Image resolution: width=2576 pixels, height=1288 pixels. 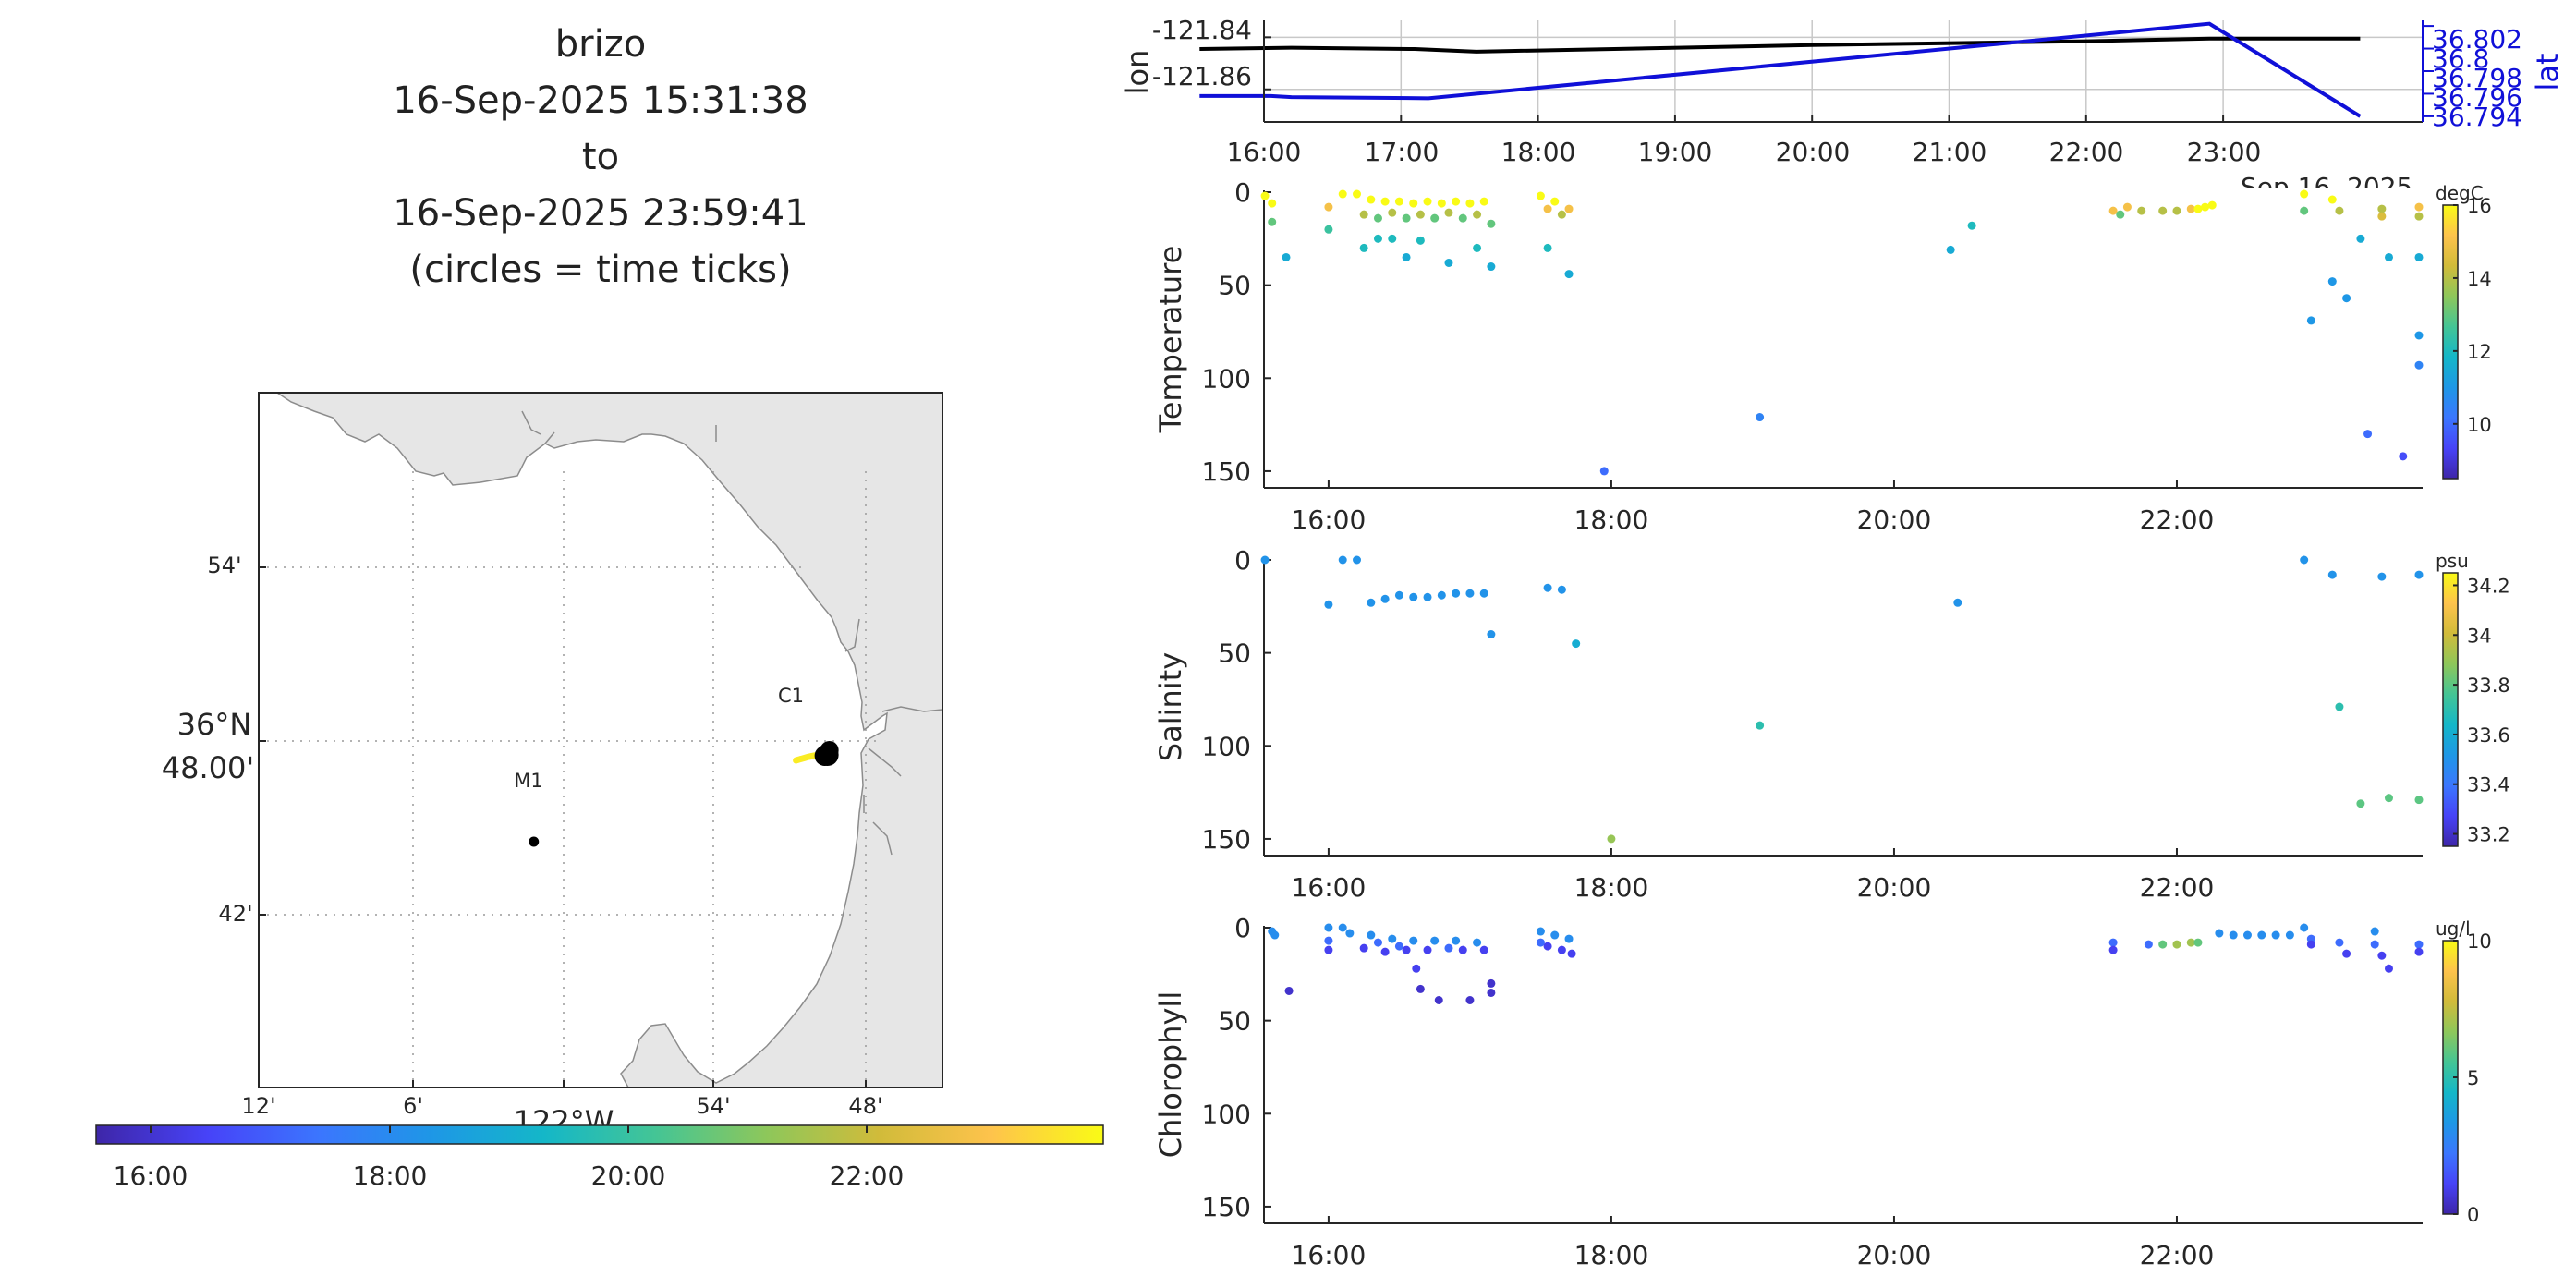 What do you see at coordinates (2479, 352) in the screenshot?
I see `temperature-cbar-tick-label: 12` at bounding box center [2479, 352].